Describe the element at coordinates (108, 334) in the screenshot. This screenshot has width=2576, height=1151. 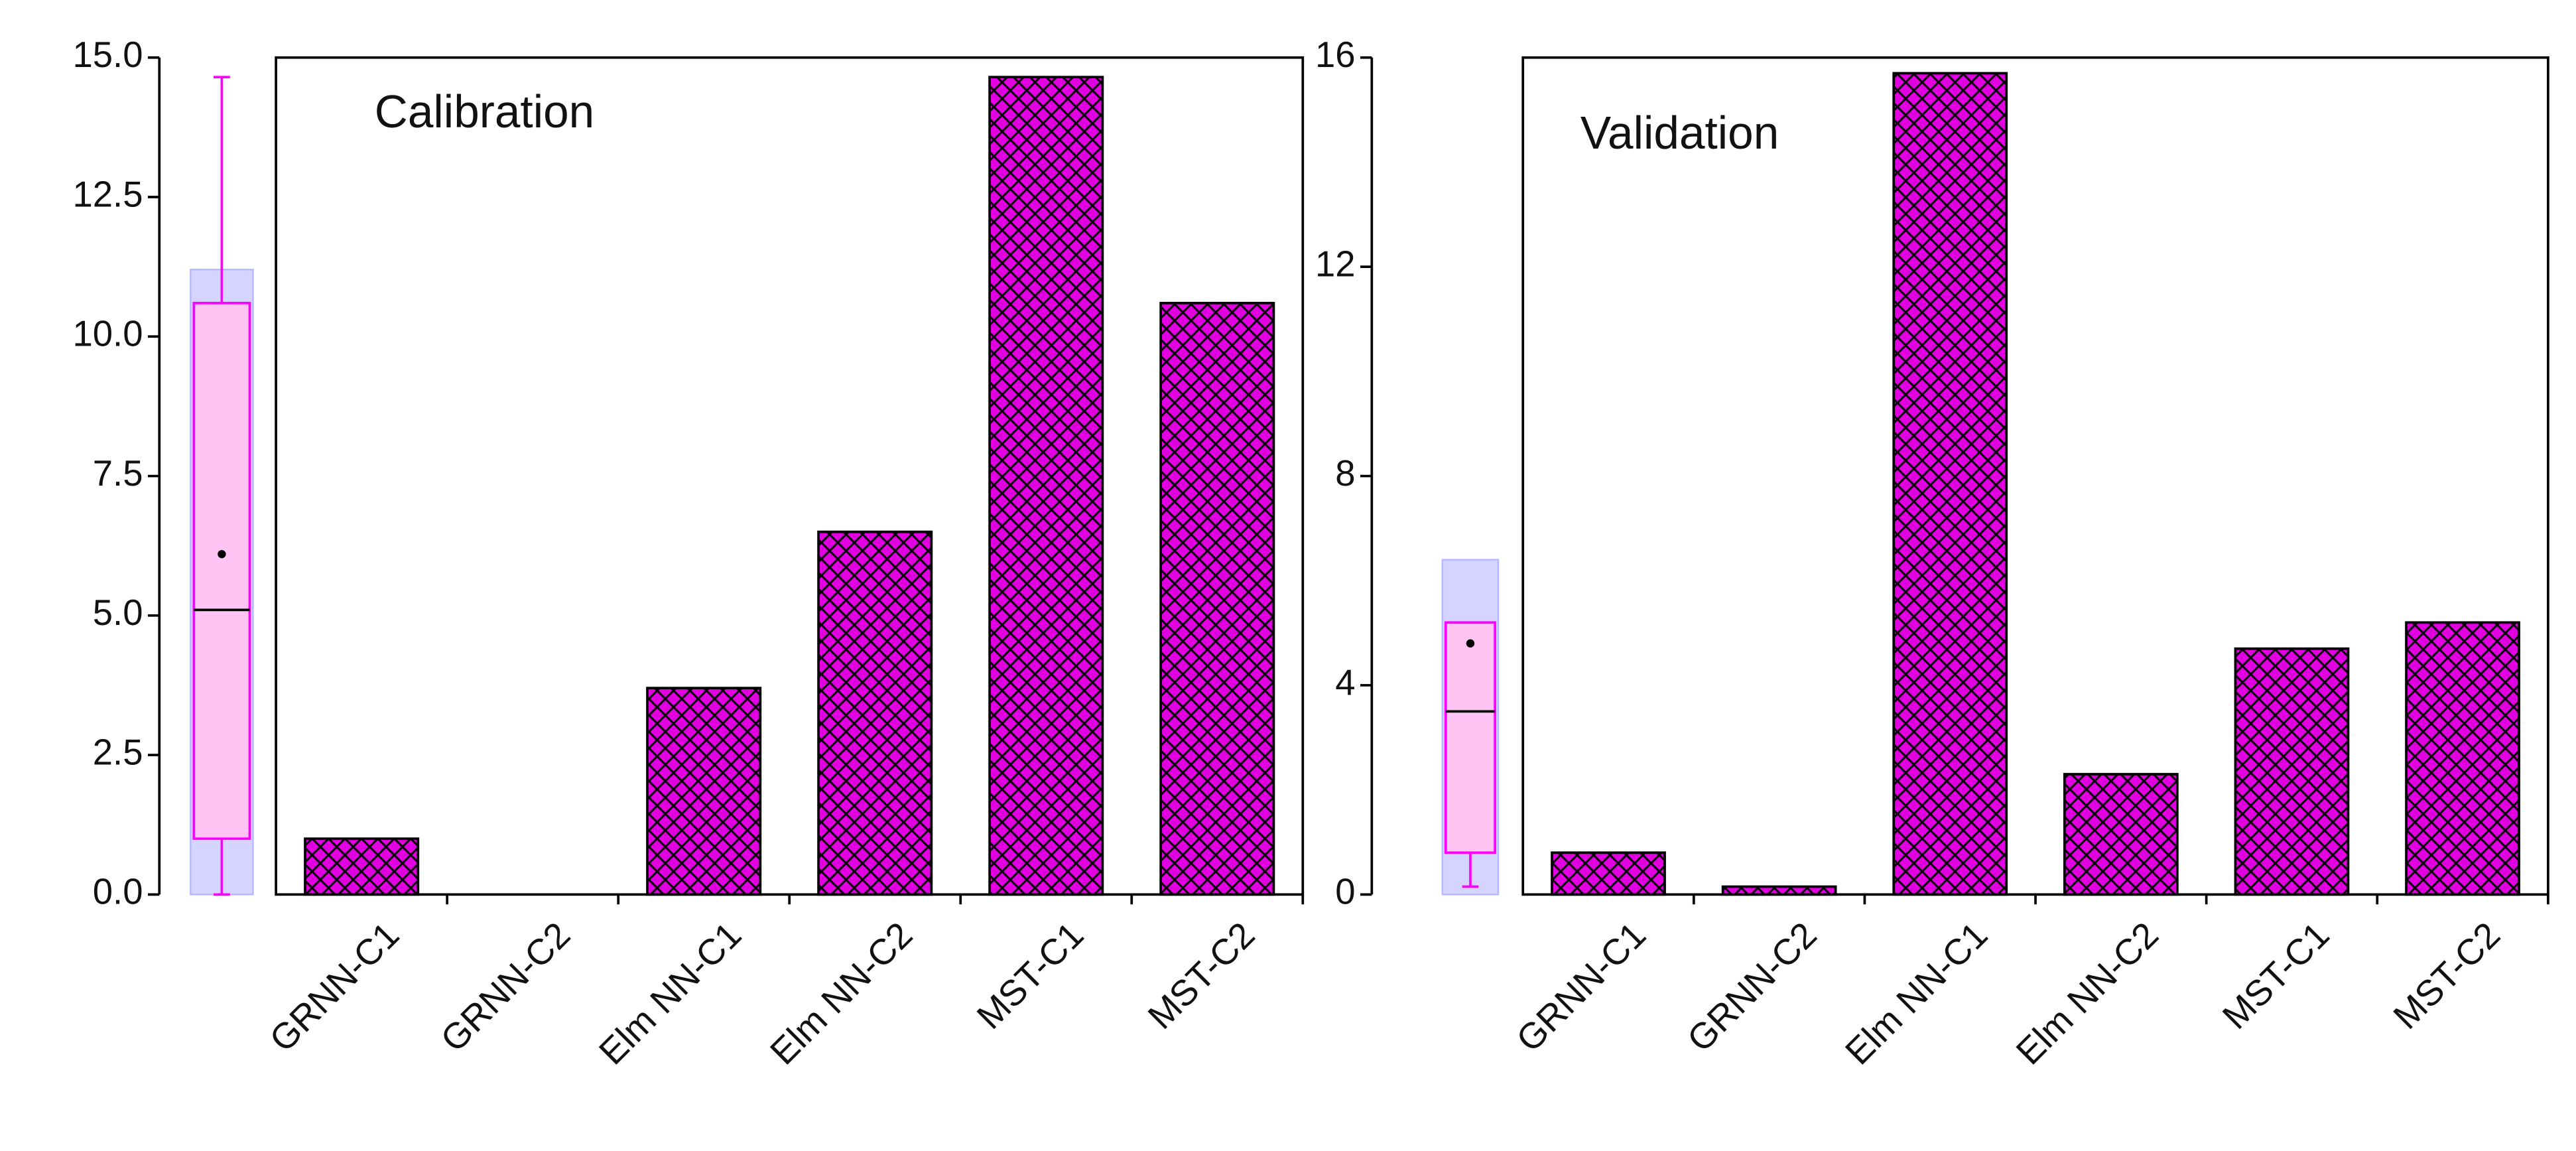
I see `y-tick-label: 10.0` at that location.